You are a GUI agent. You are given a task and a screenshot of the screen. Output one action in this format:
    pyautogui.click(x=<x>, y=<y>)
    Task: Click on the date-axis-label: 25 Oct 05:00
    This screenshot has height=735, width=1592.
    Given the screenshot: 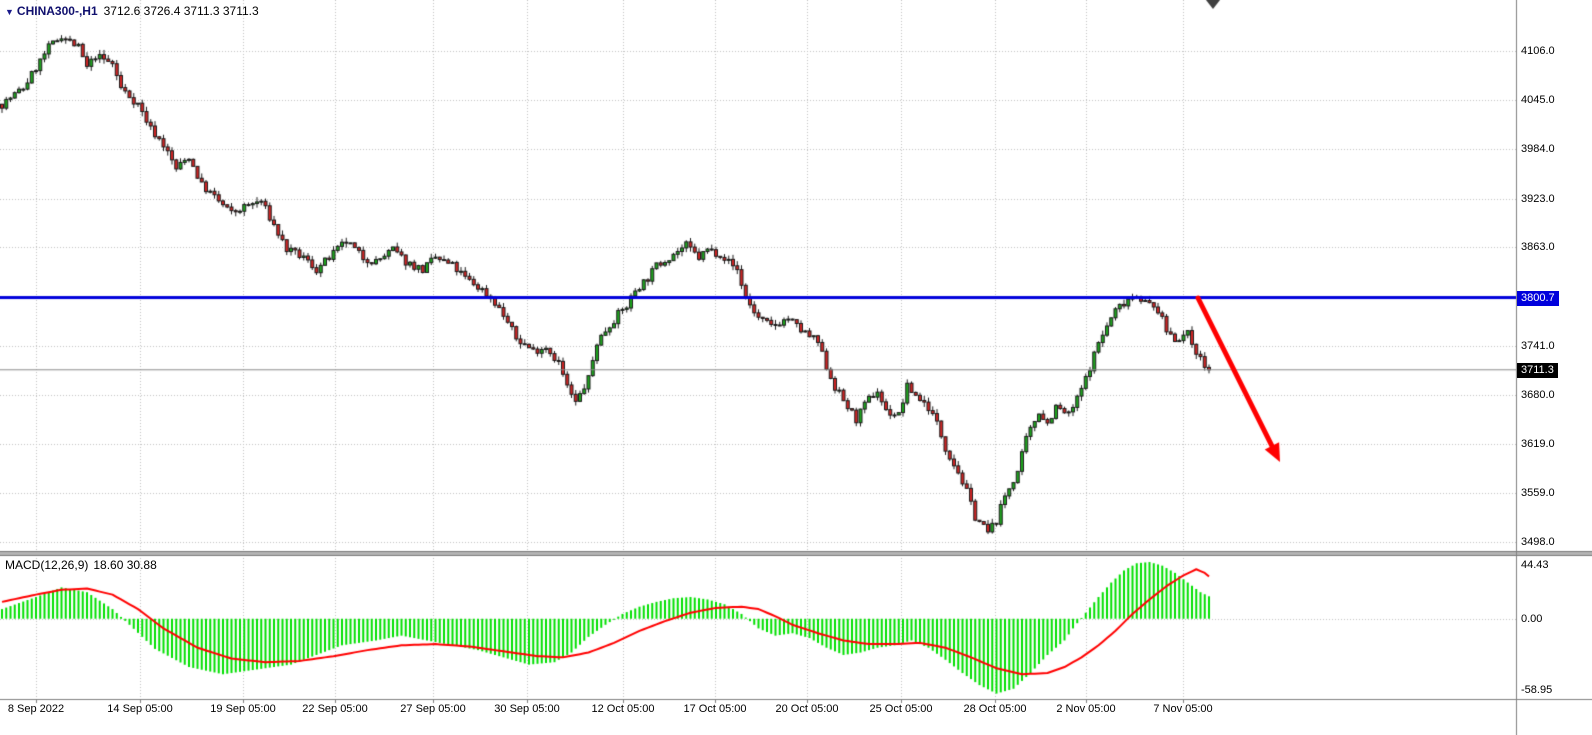 What is the action you would take?
    pyautogui.click(x=901, y=709)
    